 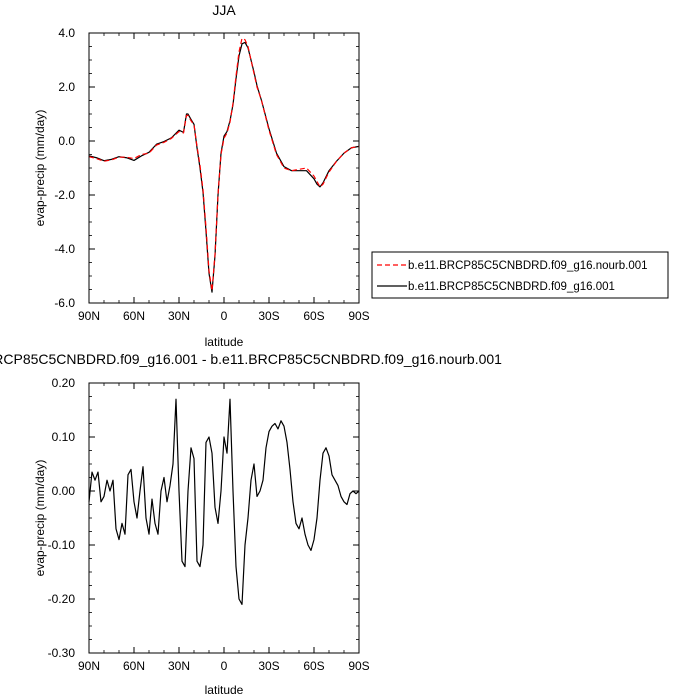 What do you see at coordinates (89, 316) in the screenshot?
I see `top-xtick-label: 90N` at bounding box center [89, 316].